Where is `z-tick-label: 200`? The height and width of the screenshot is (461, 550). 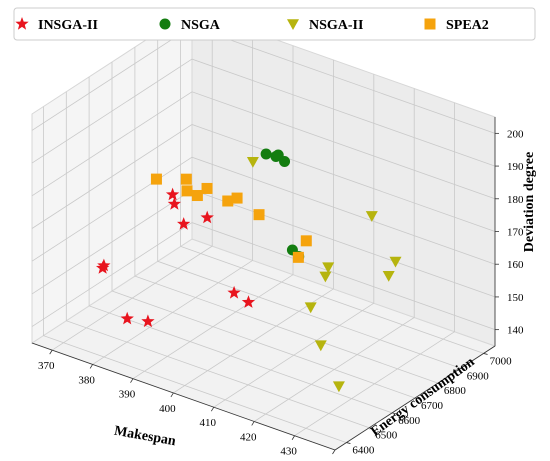
z-tick-label: 200 is located at coordinates (515, 134).